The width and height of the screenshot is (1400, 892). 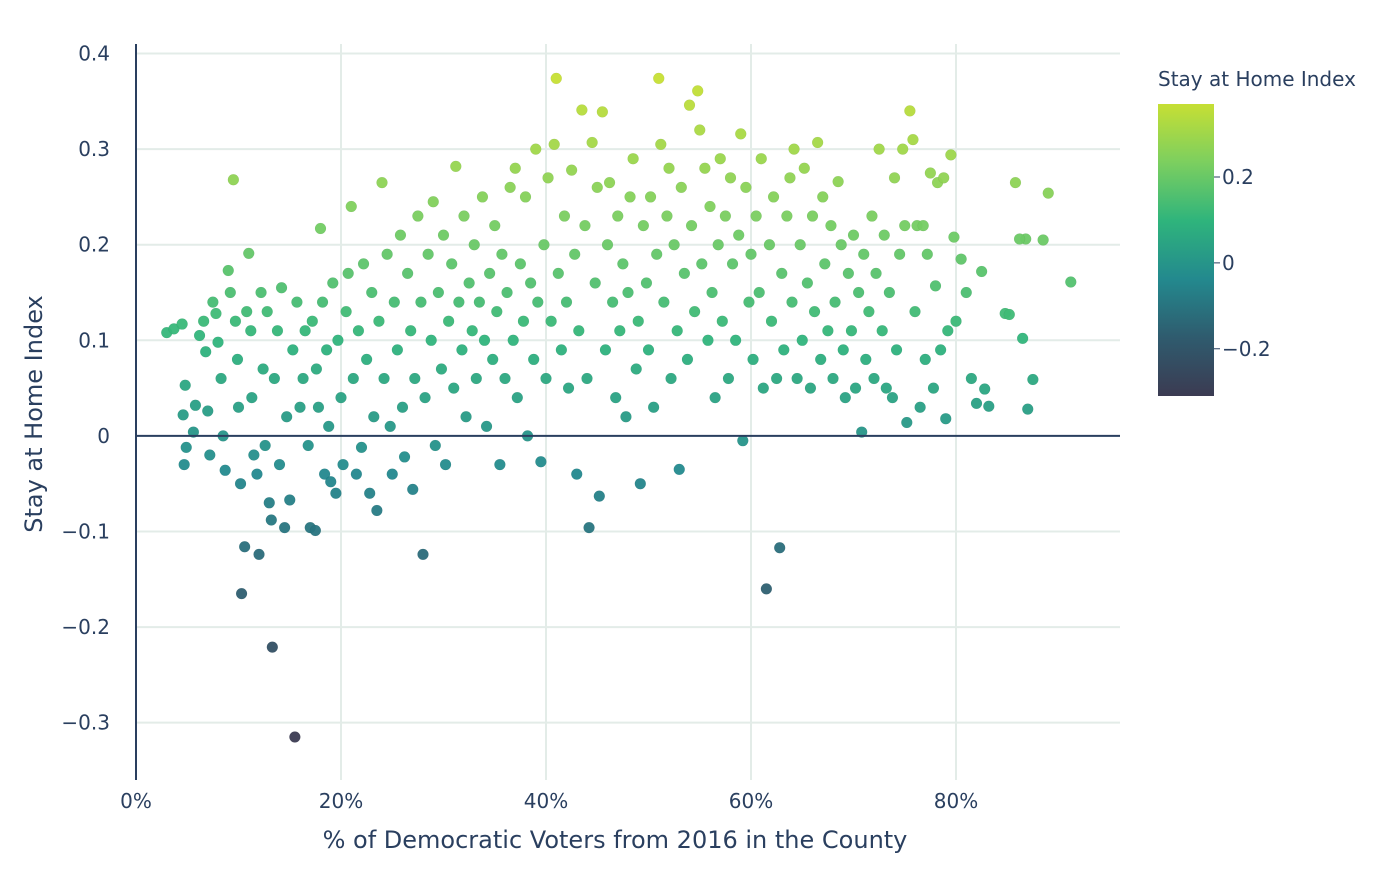 What do you see at coordinates (751, 801) in the screenshot?
I see `x-tick-label: 60%` at bounding box center [751, 801].